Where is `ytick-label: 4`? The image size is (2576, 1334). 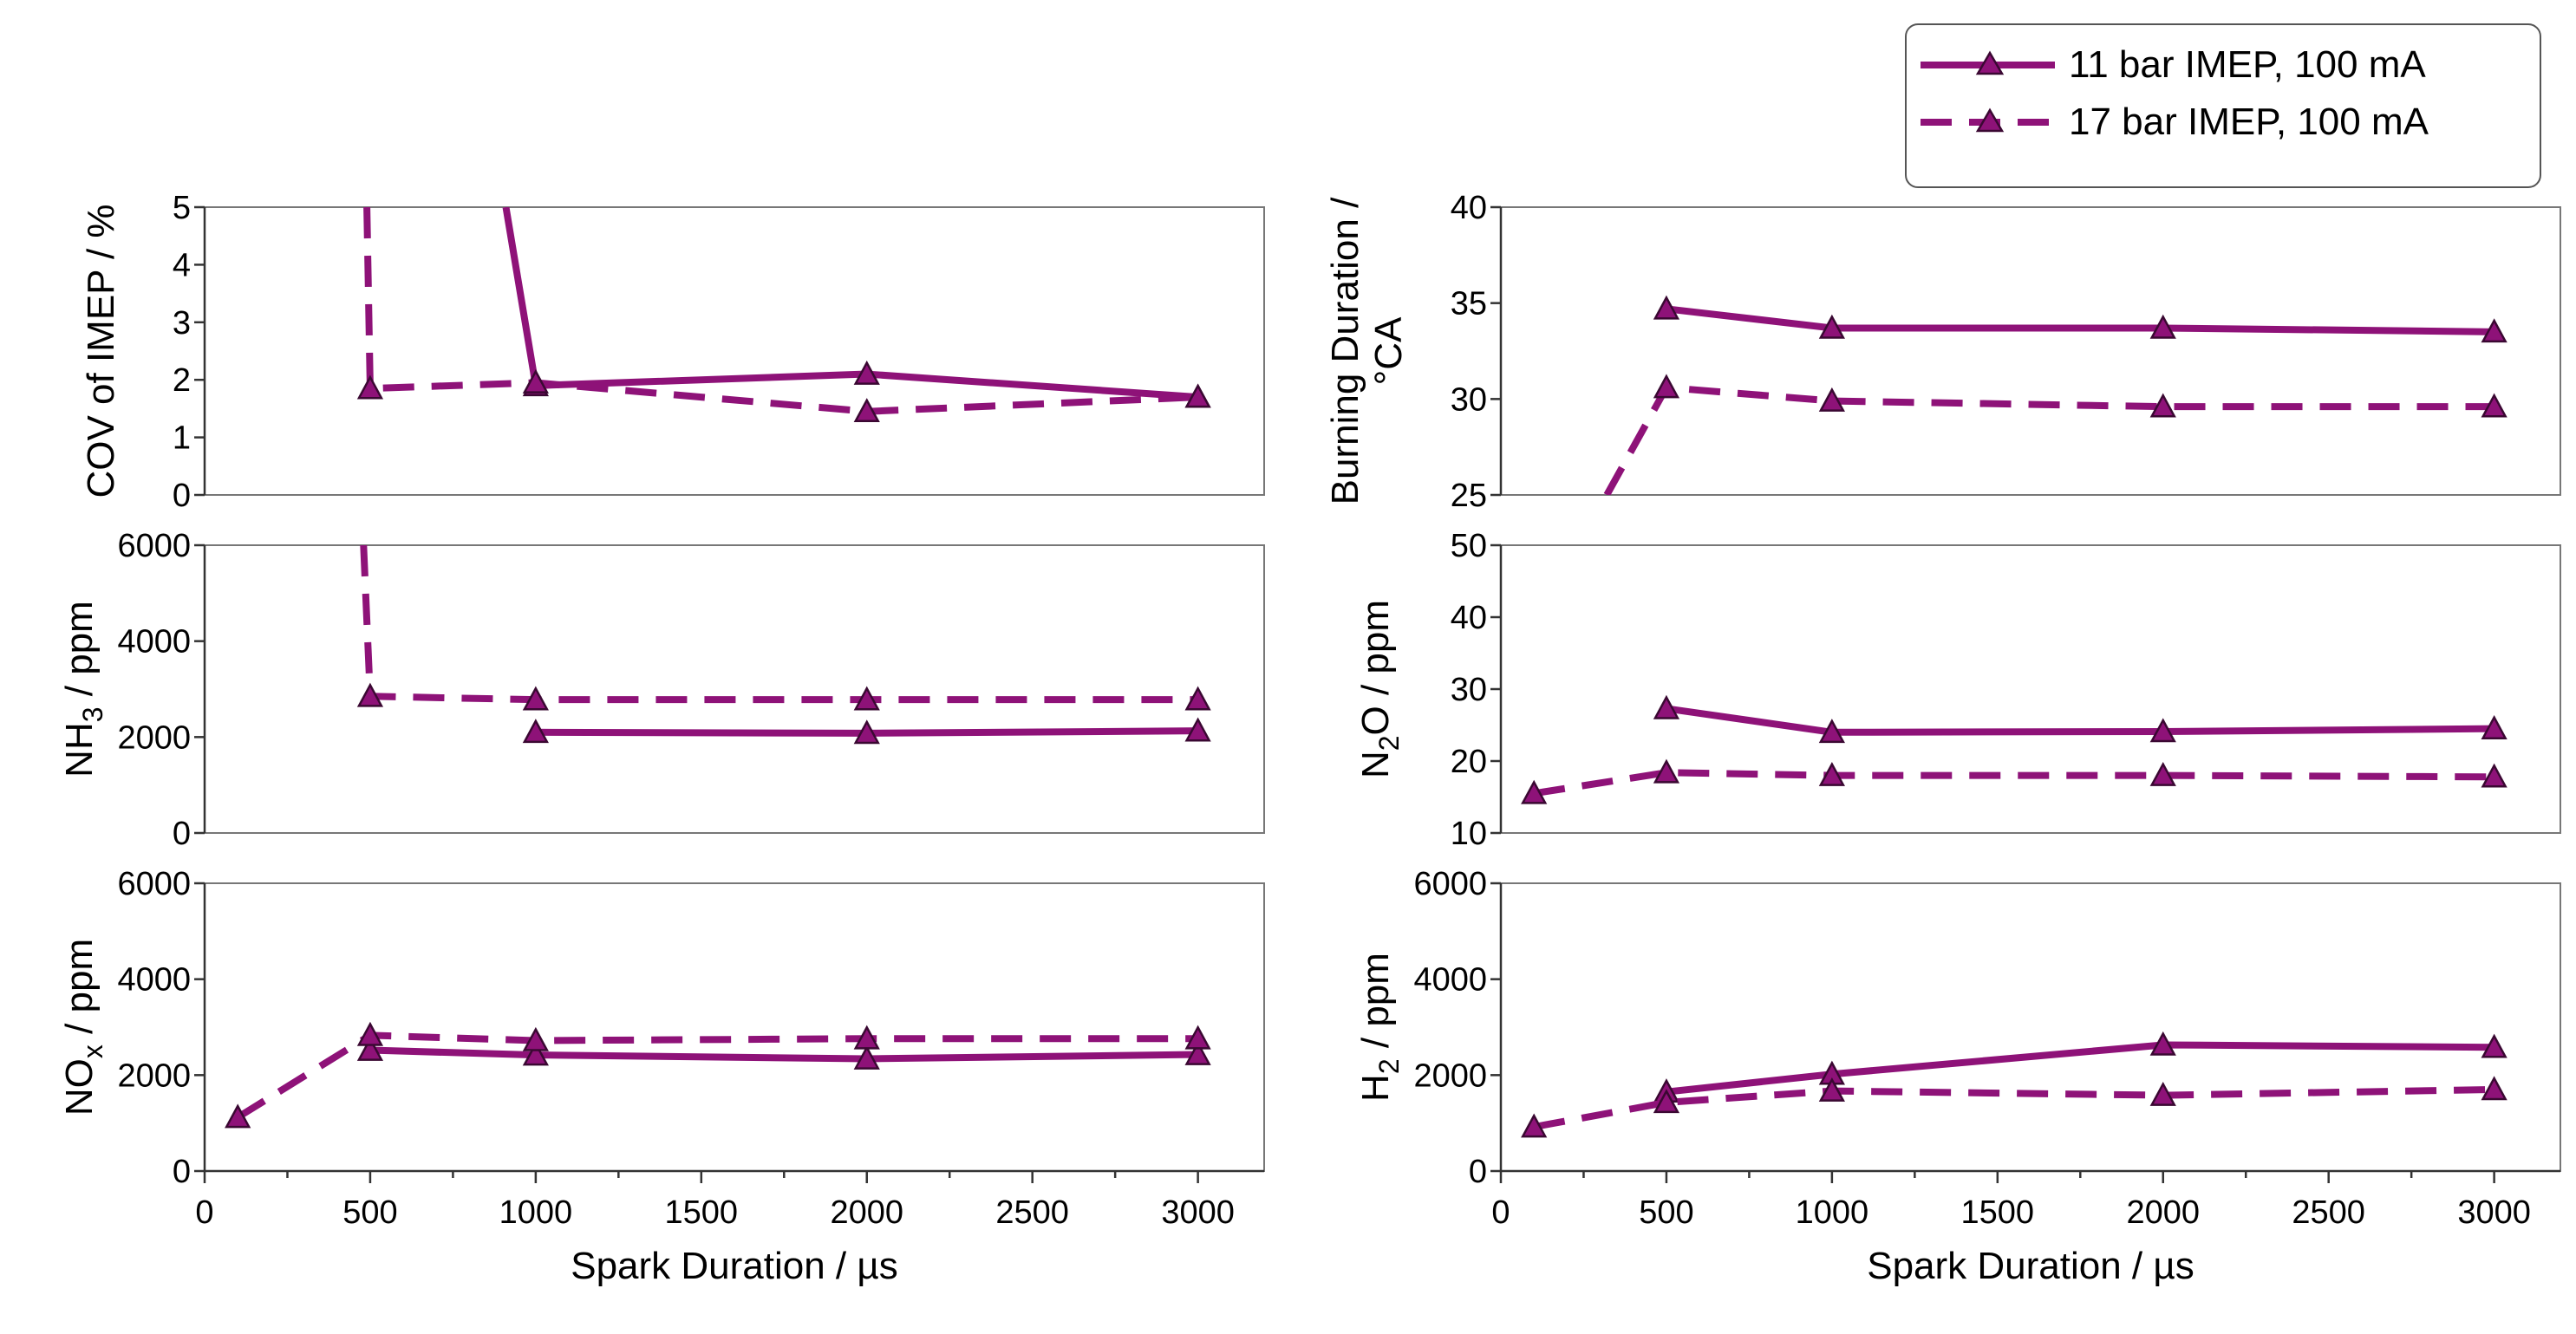
ytick-label: 4 is located at coordinates (182, 265).